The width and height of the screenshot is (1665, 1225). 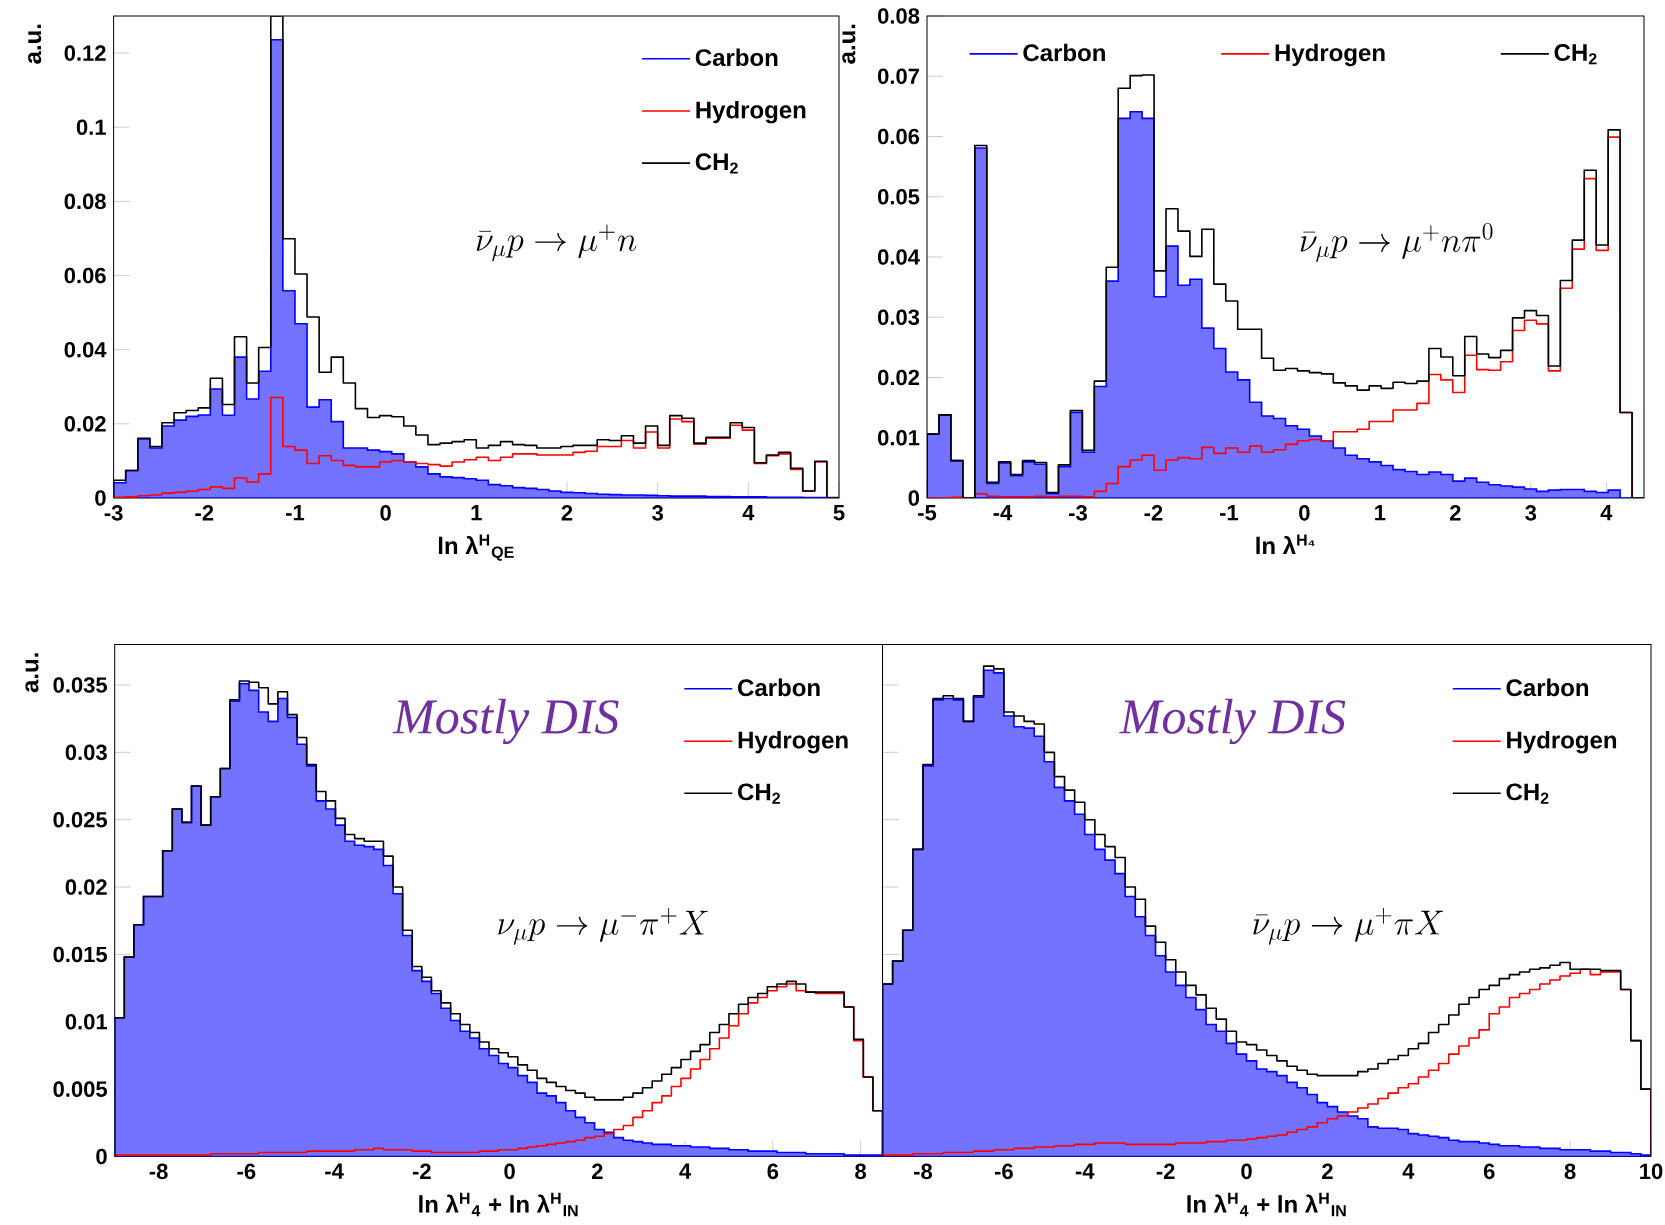 I want to click on y-tick-label: 0.025, so click(x=80, y=819).